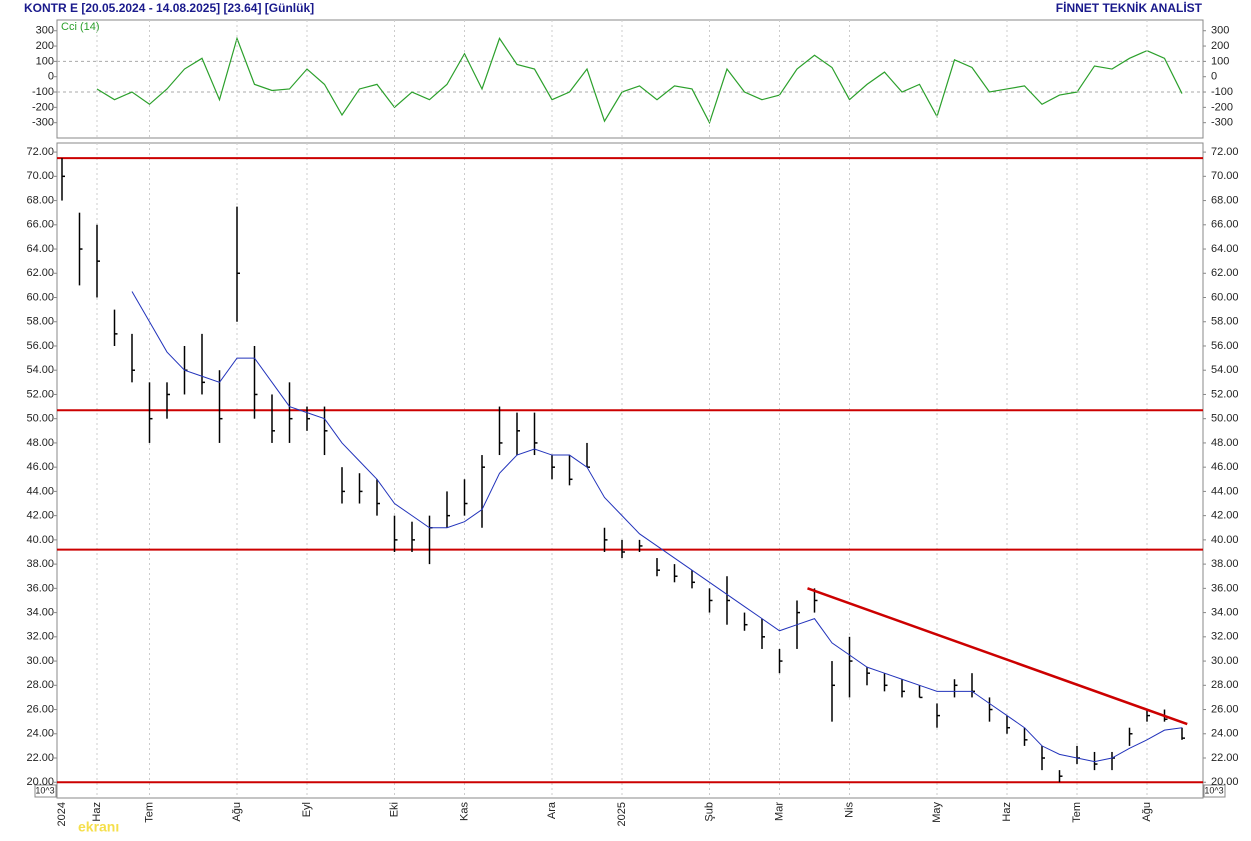 The width and height of the screenshot is (1251, 841). Describe the element at coordinates (622, 814) in the screenshot. I see `x-tick-label: 2025` at that location.